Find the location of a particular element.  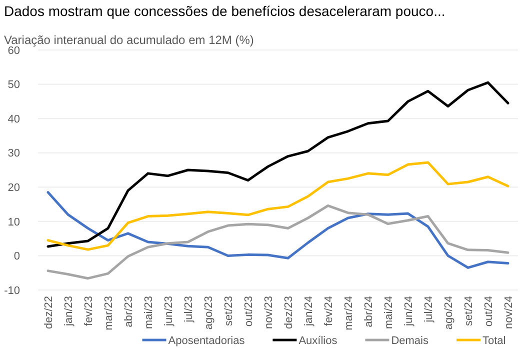

y-tick-label: 50 is located at coordinates (14, 85).